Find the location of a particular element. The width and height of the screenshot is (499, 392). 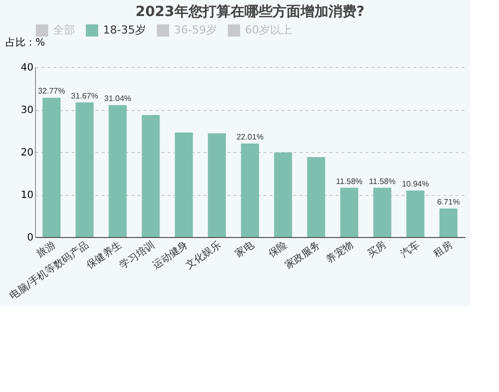

x-tick-label: 家电 is located at coordinates (244, 249).